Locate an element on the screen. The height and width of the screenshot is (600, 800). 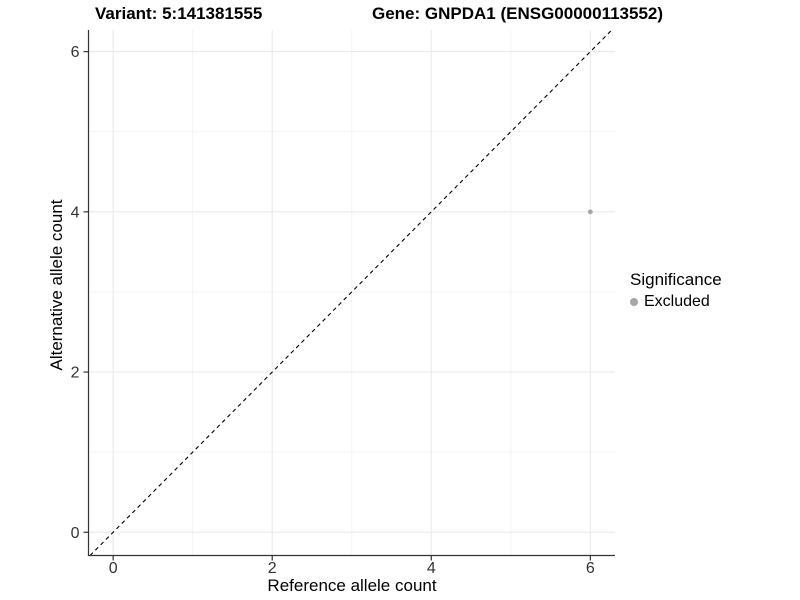
excluded-point-icon is located at coordinates (634, 302).